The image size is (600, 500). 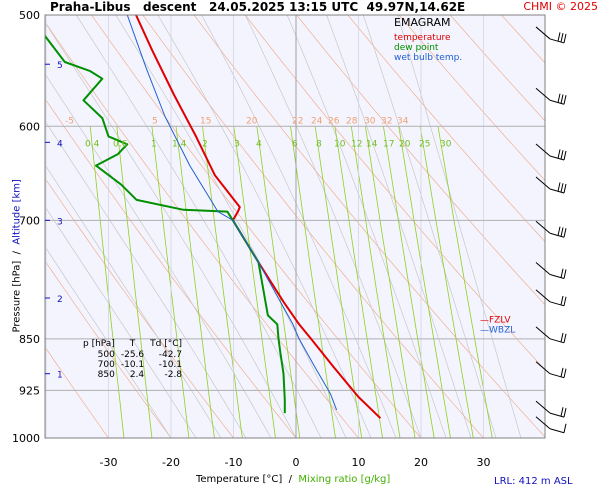 What do you see at coordinates (252, 121) in the screenshot?
I see `dry-adiabat-label: 20` at bounding box center [252, 121].